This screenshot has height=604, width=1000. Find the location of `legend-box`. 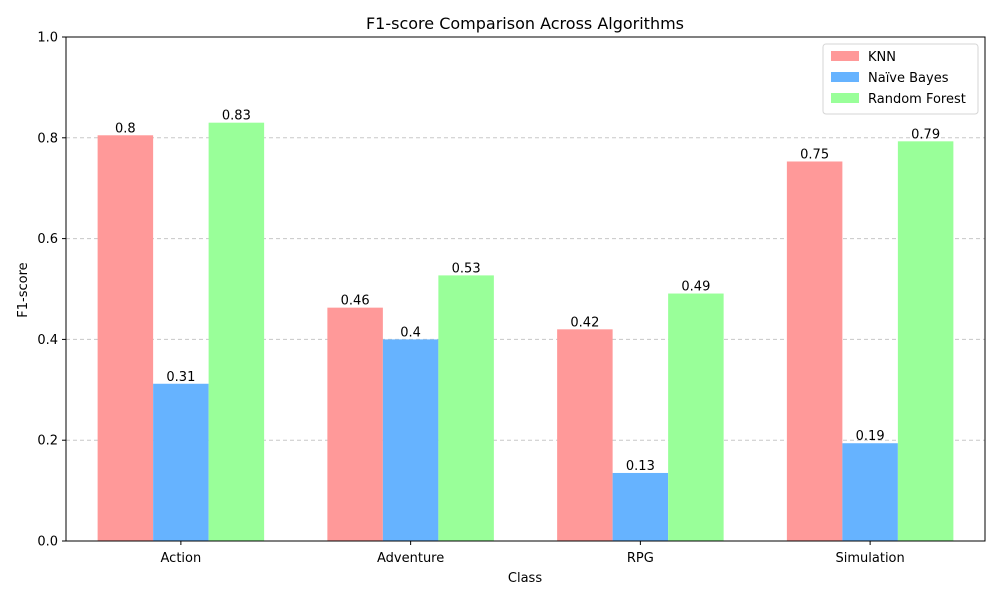

legend-box is located at coordinates (900, 79).